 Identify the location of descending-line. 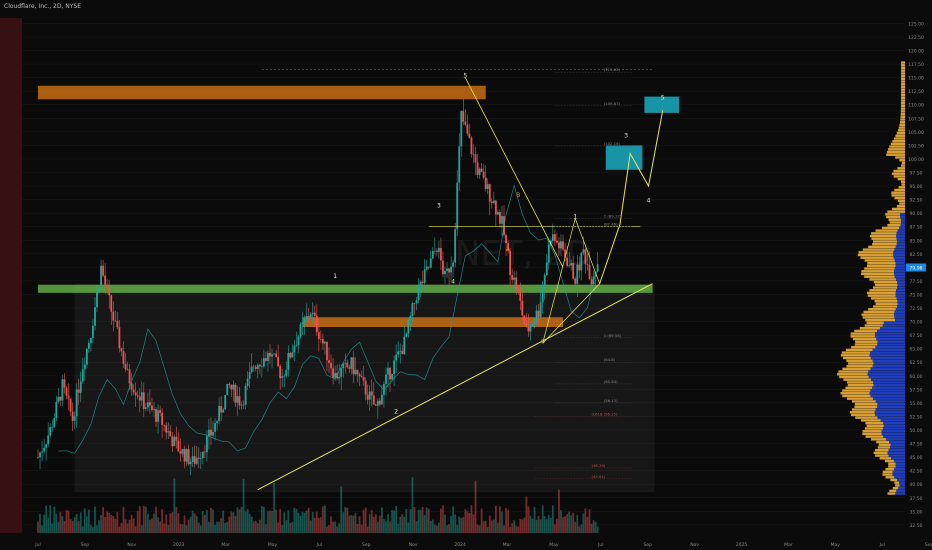
(514, 172).